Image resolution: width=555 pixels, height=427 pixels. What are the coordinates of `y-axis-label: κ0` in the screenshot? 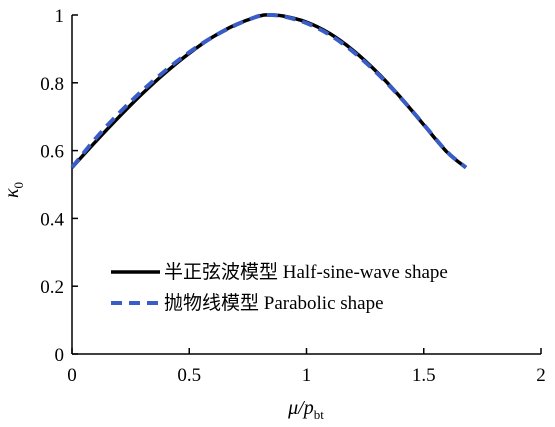 It's located at (13, 190).